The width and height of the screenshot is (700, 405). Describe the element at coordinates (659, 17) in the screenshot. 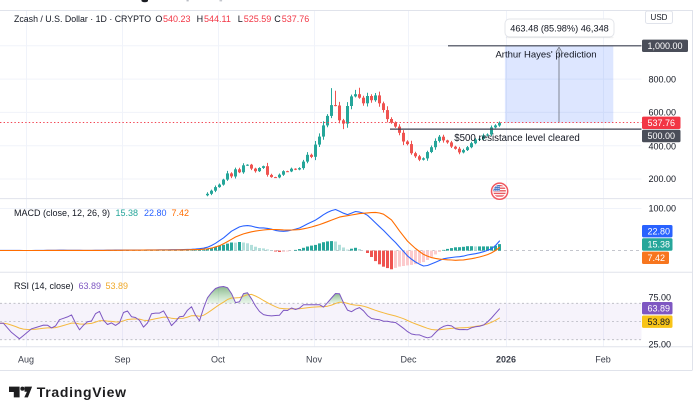

I see `svg-text: USD` at that location.